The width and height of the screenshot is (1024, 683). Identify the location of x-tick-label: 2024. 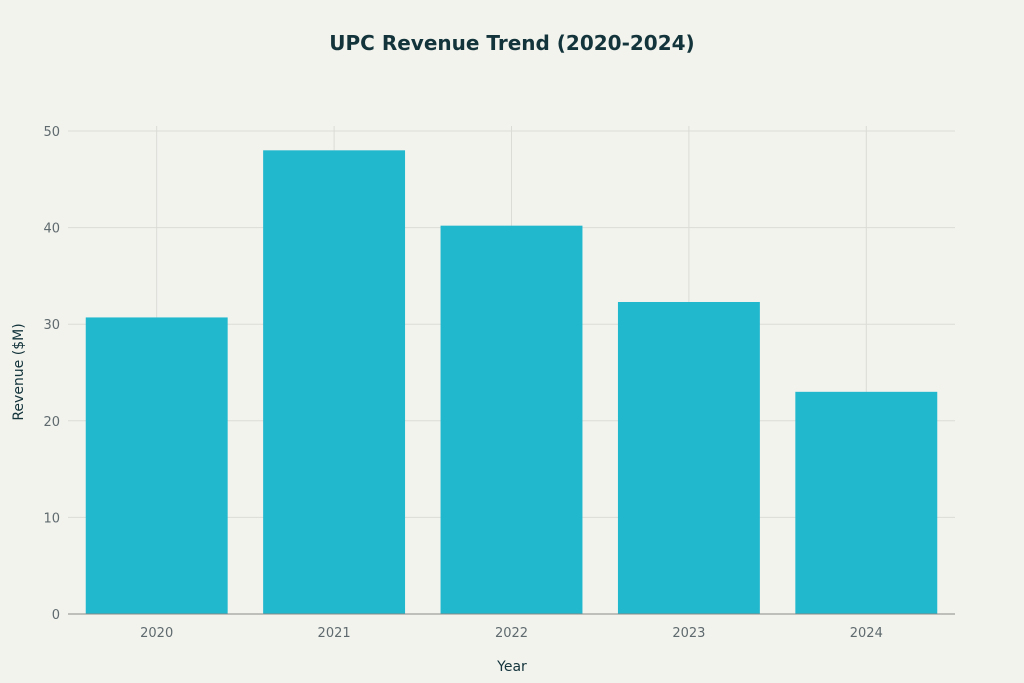
(866, 633).